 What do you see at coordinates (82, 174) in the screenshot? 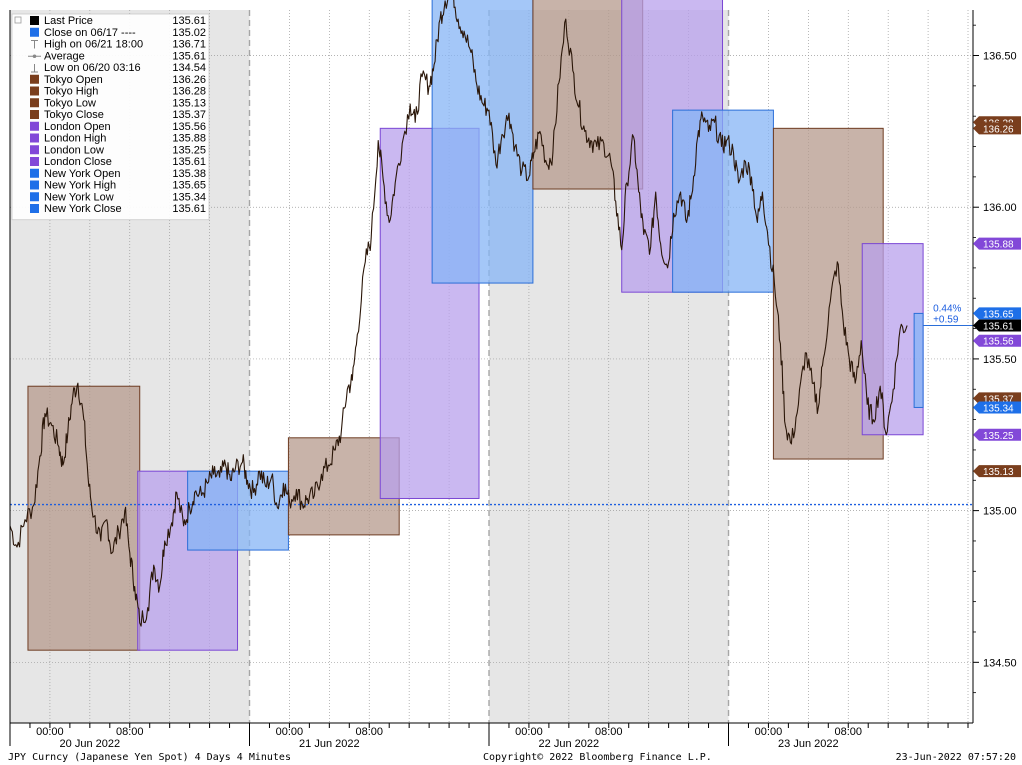
I see `legend-label-13: New York Open` at bounding box center [82, 174].